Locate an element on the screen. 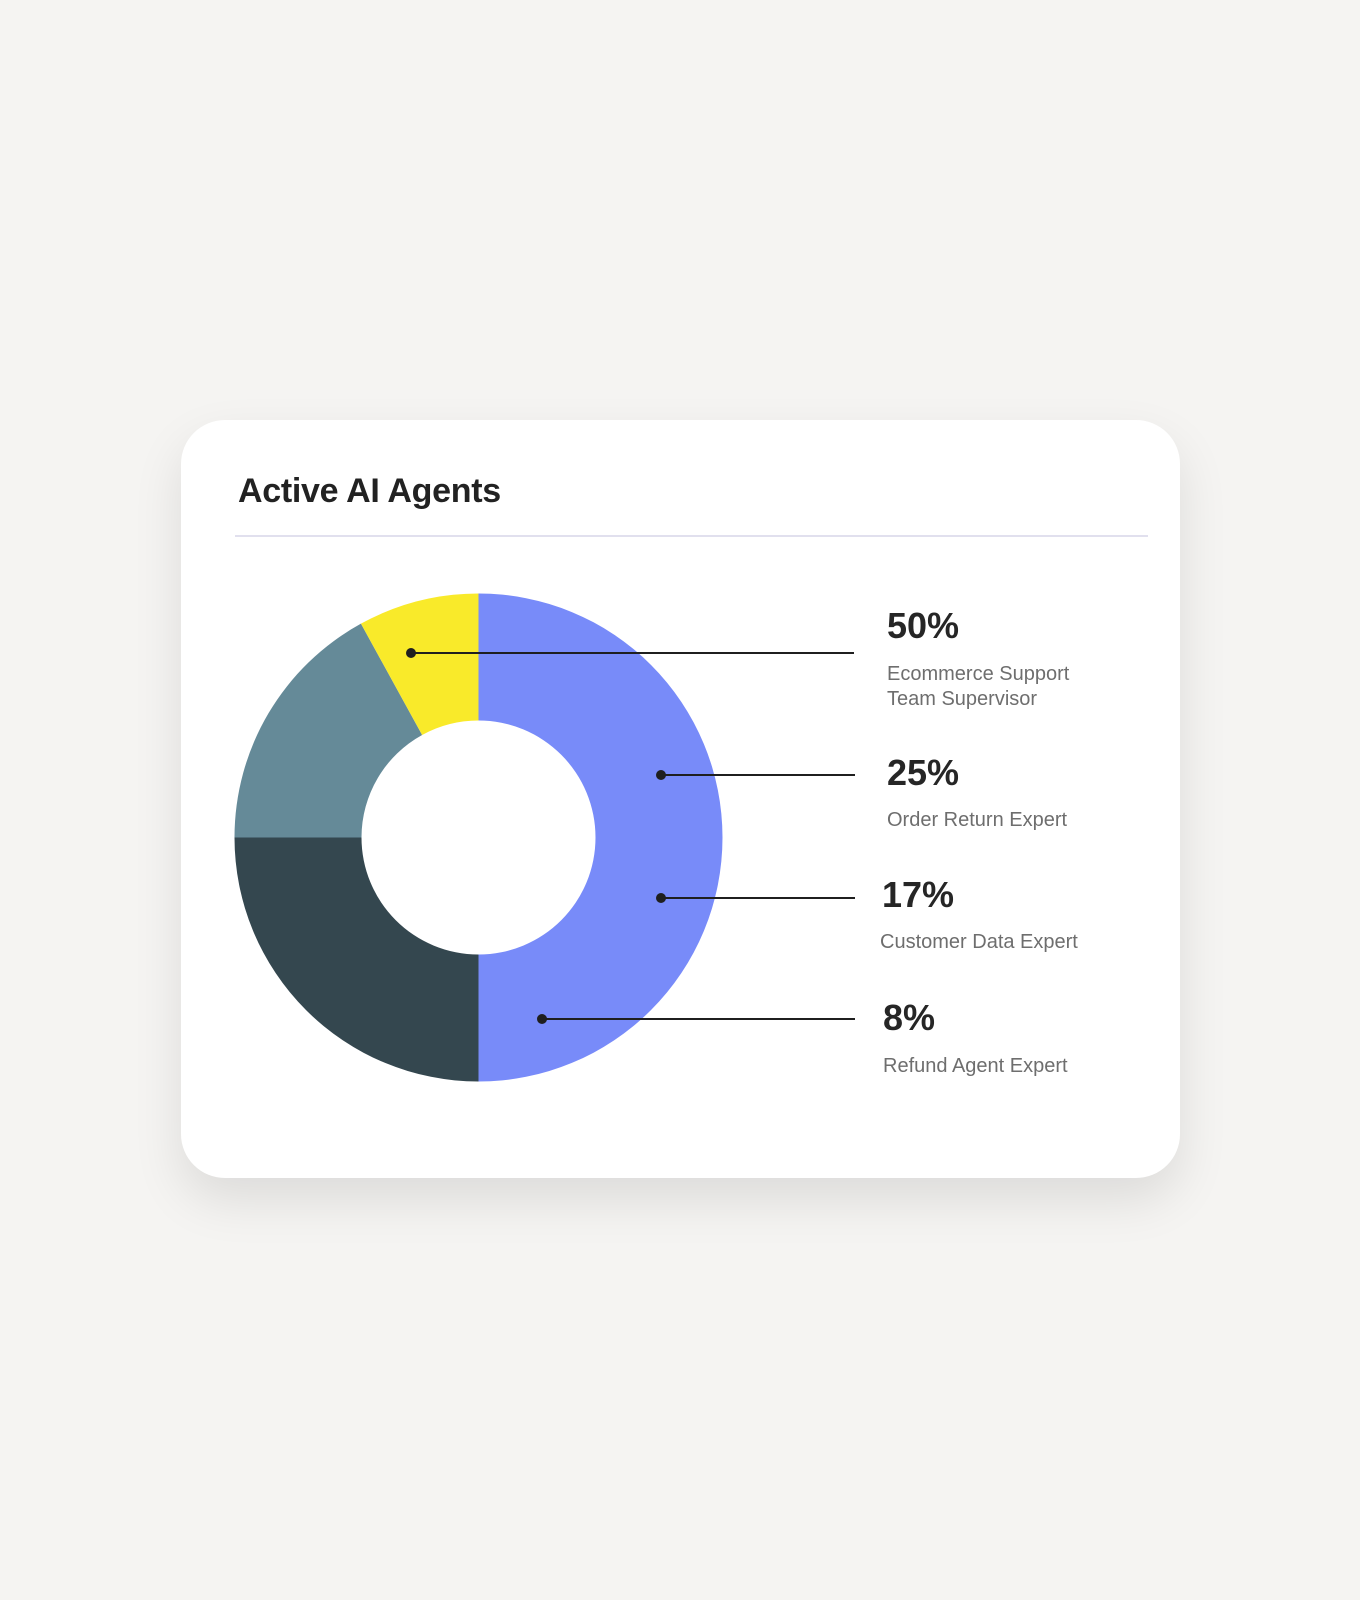 The height and width of the screenshot is (1600, 1360). chart-title: Active AI Agents is located at coordinates (369, 491).